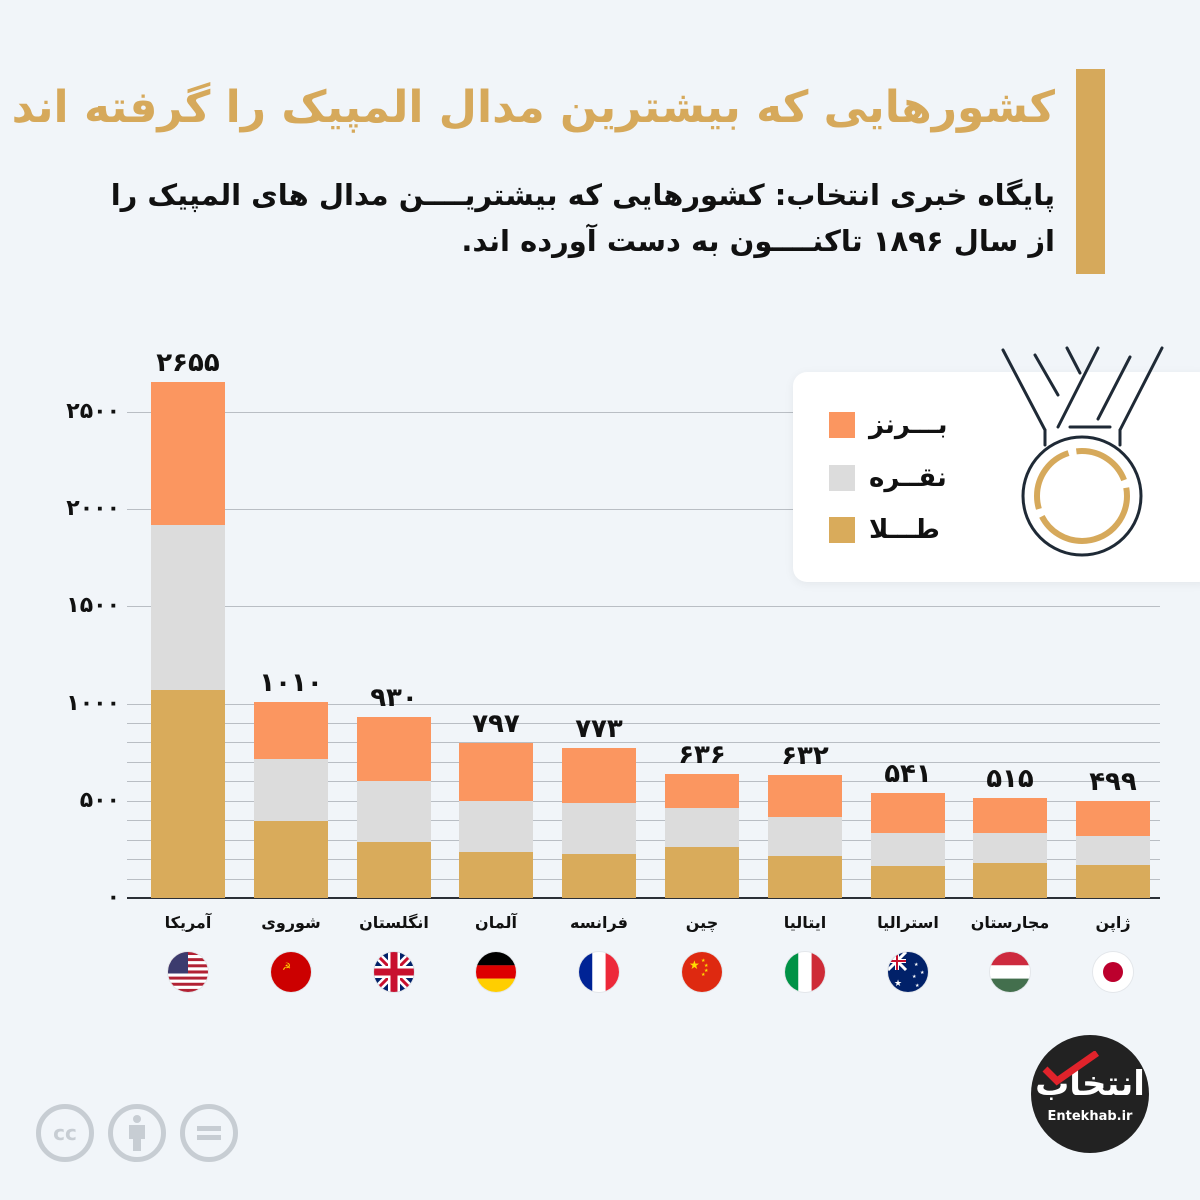 This screenshot has height=1200, width=1200. I want to click on medal-icon, so click(1082, 451).